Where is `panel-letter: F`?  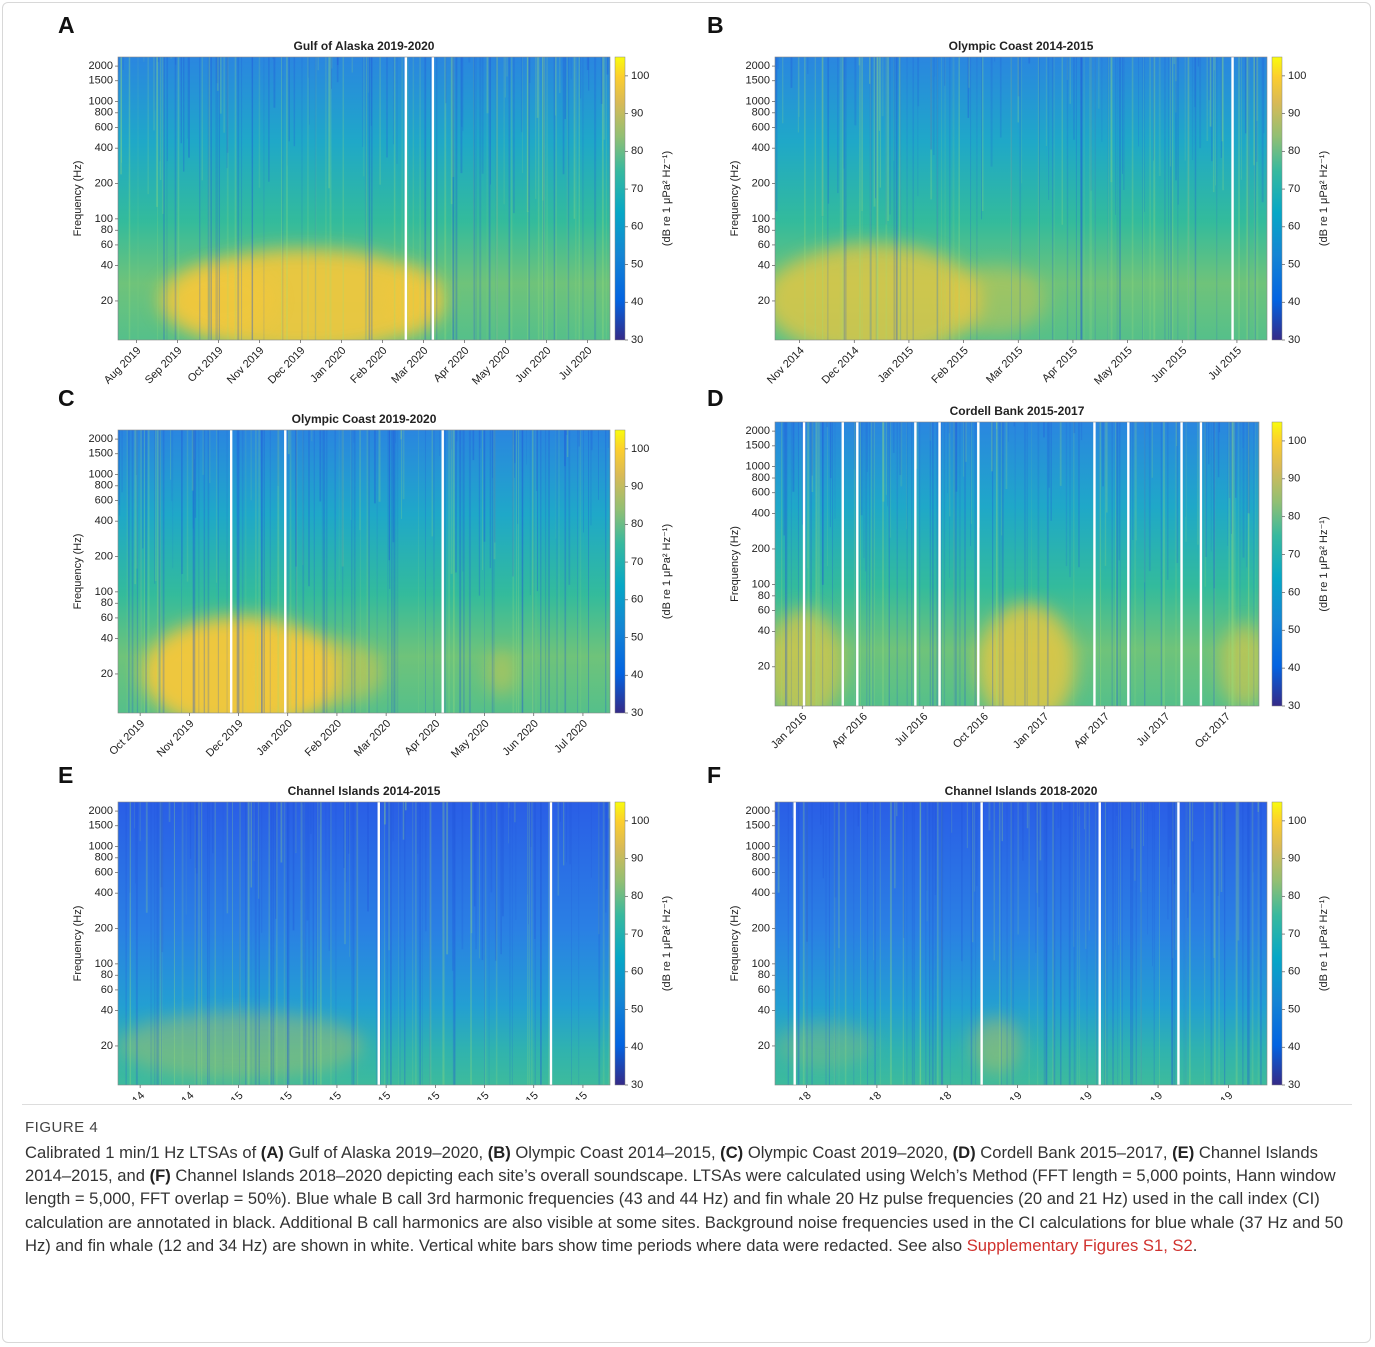 panel-letter: F is located at coordinates (714, 775).